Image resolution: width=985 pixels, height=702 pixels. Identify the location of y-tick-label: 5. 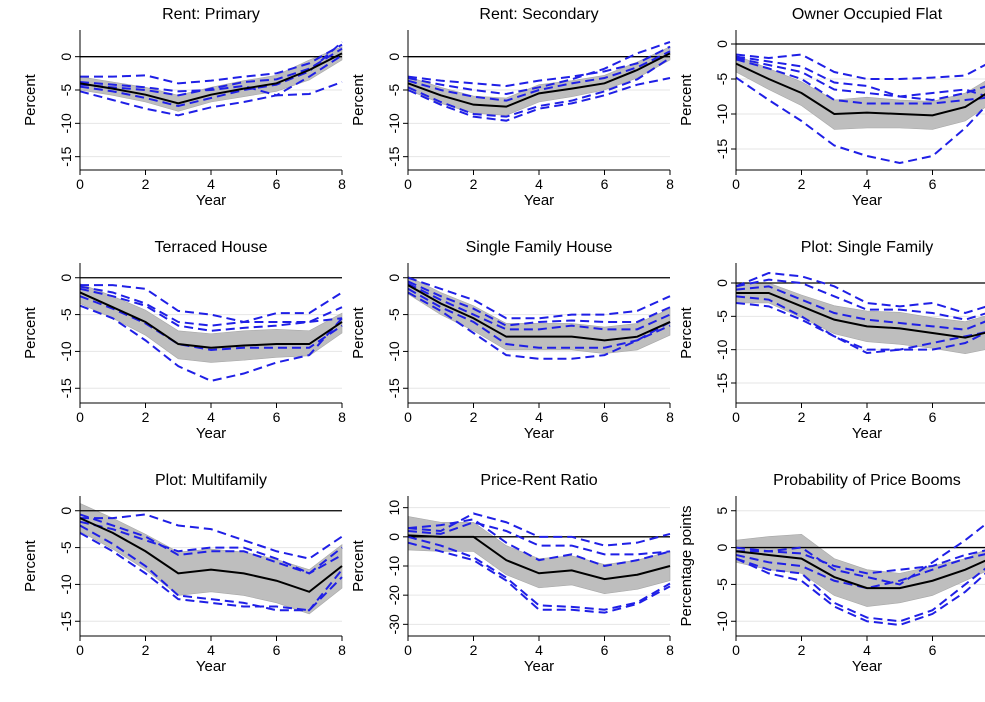
(722, 511).